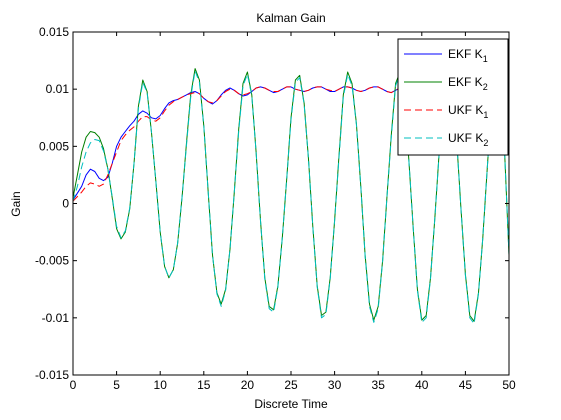  I want to click on y-tick-label: -0.01, so click(56, 318).